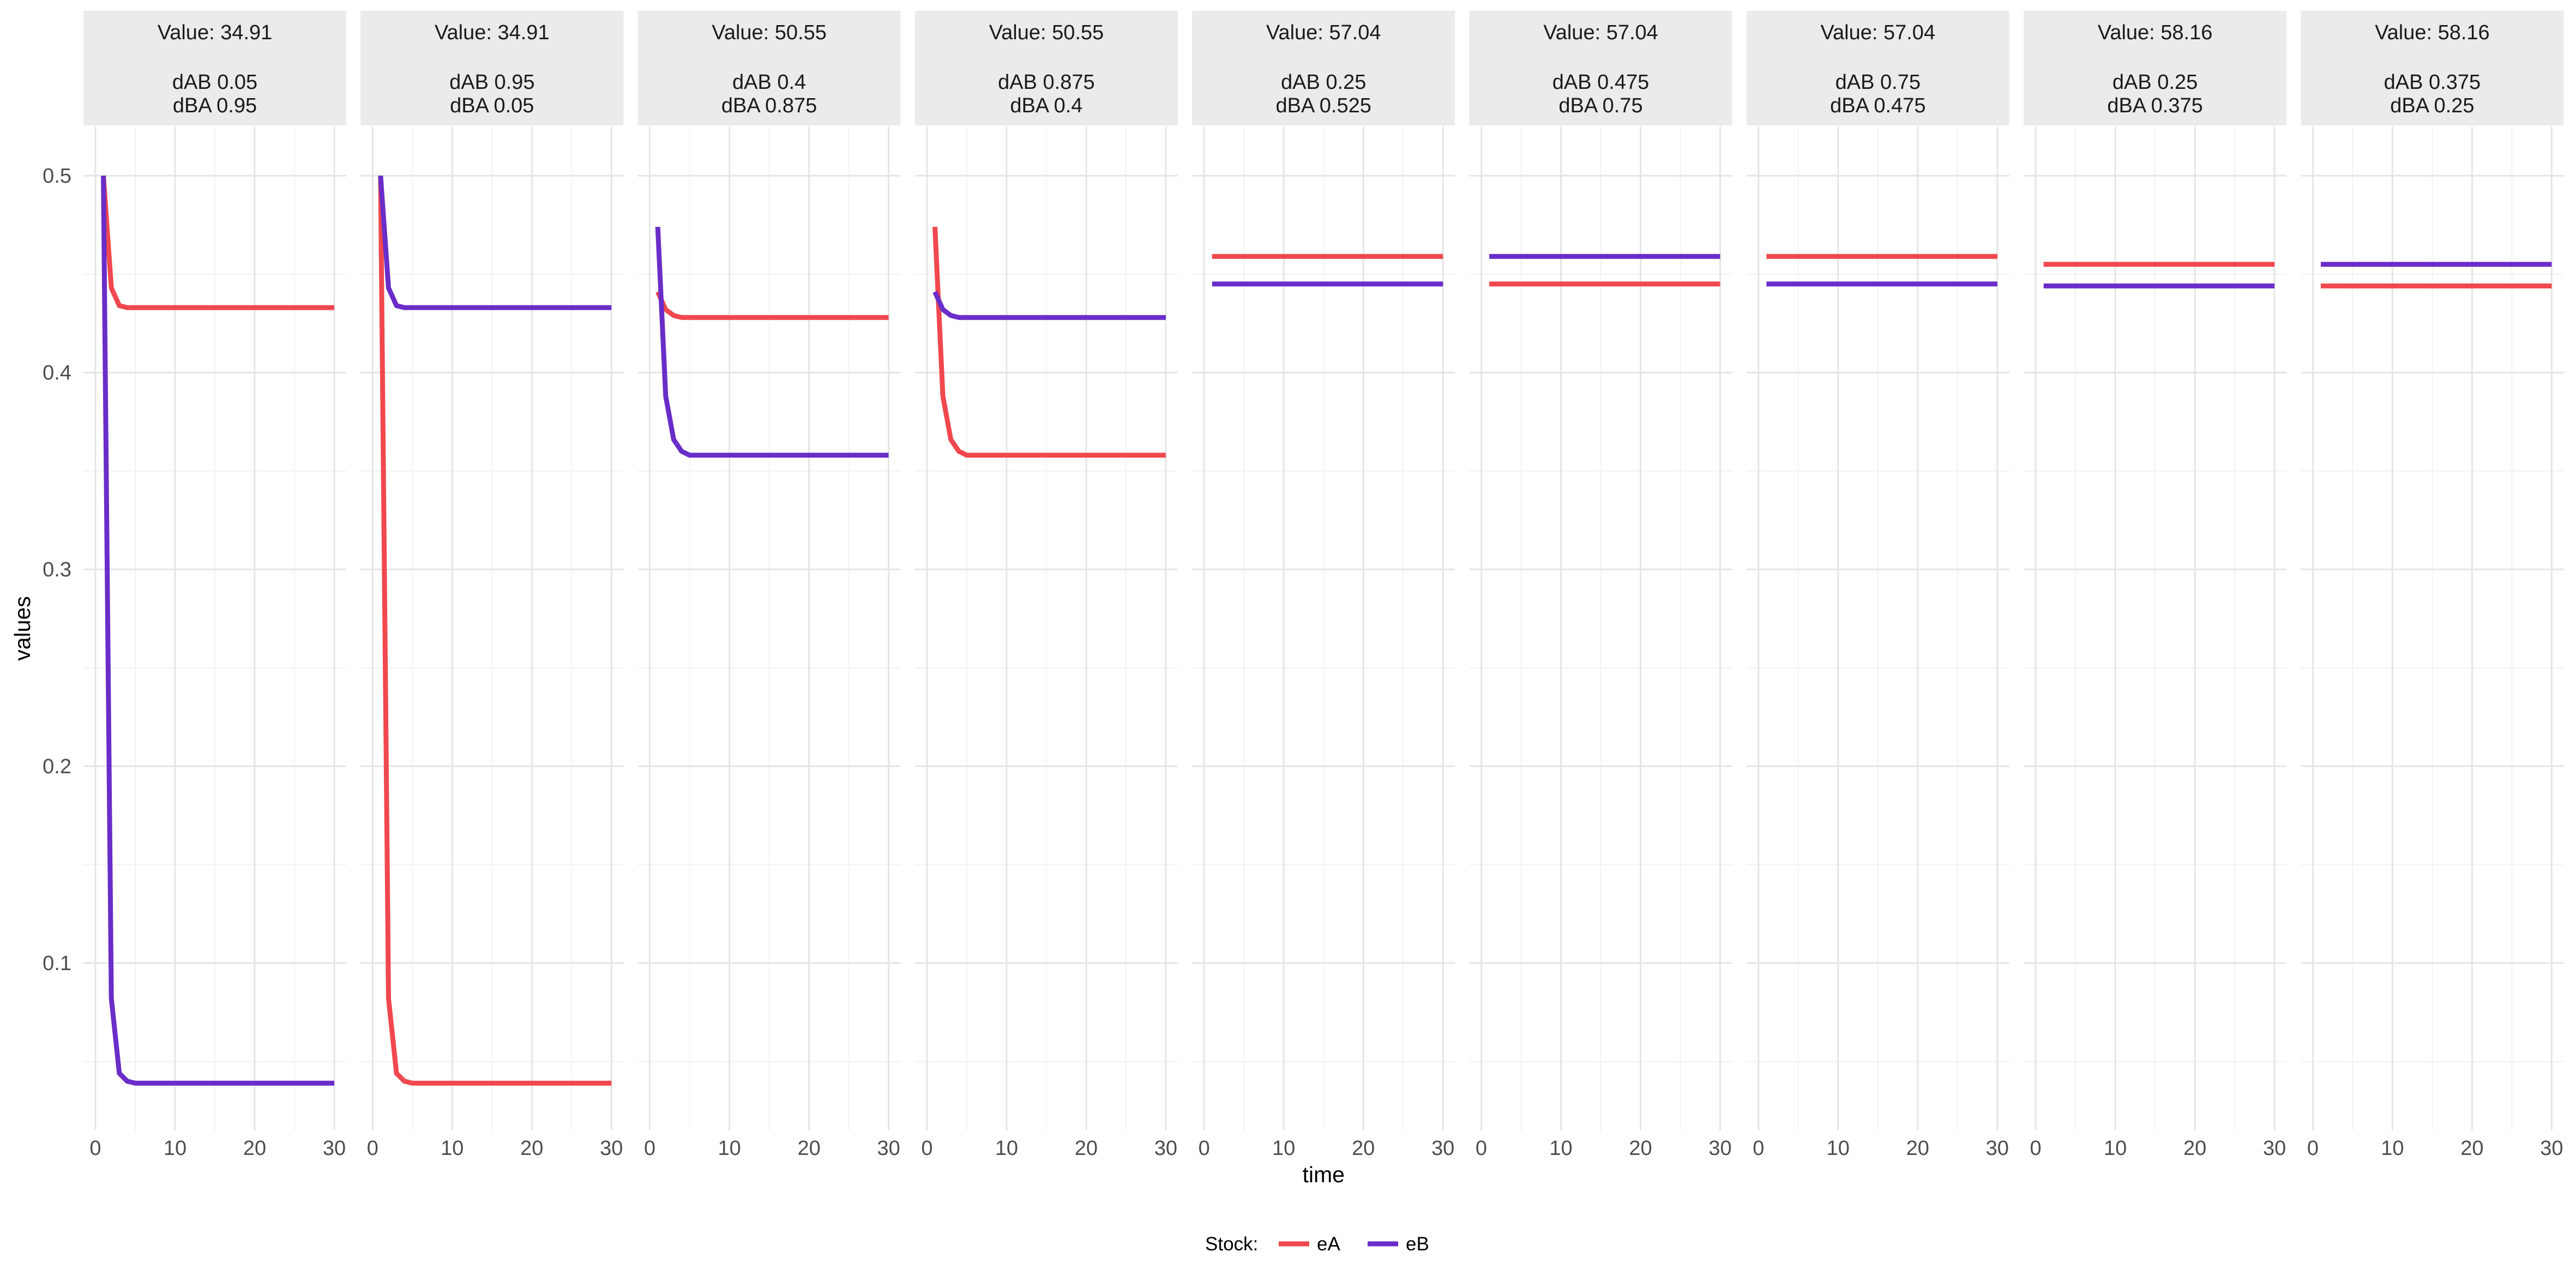 The image size is (2576, 1288). I want to click on strip-label: dBA 0.475, so click(1877, 105).